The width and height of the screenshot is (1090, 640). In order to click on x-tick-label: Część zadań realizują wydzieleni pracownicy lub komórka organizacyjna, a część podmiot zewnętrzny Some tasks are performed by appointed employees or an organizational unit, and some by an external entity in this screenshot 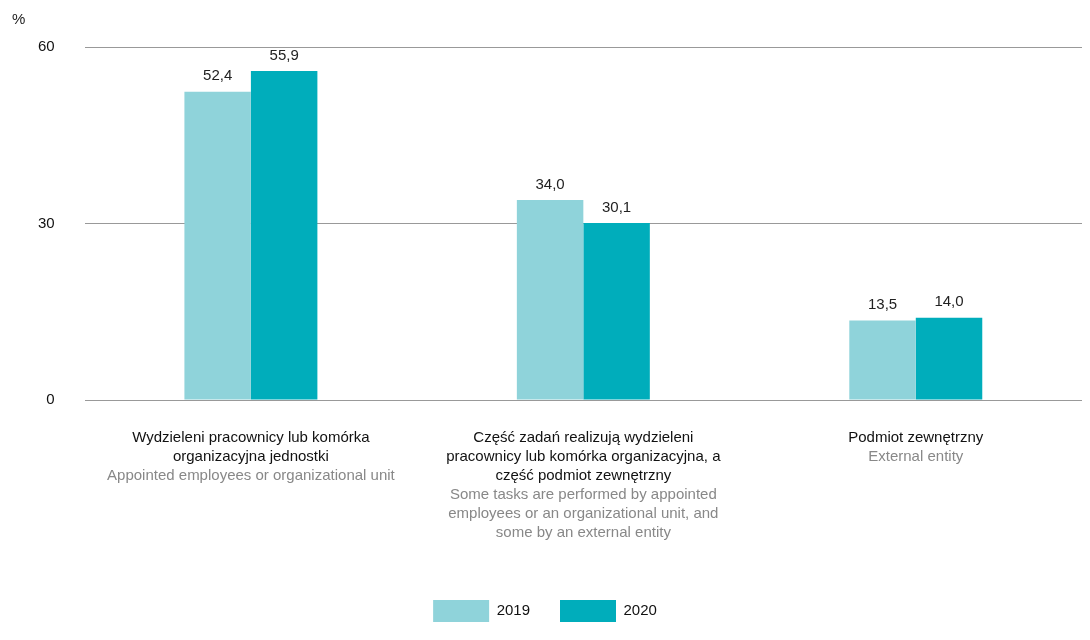, I will do `click(584, 483)`.